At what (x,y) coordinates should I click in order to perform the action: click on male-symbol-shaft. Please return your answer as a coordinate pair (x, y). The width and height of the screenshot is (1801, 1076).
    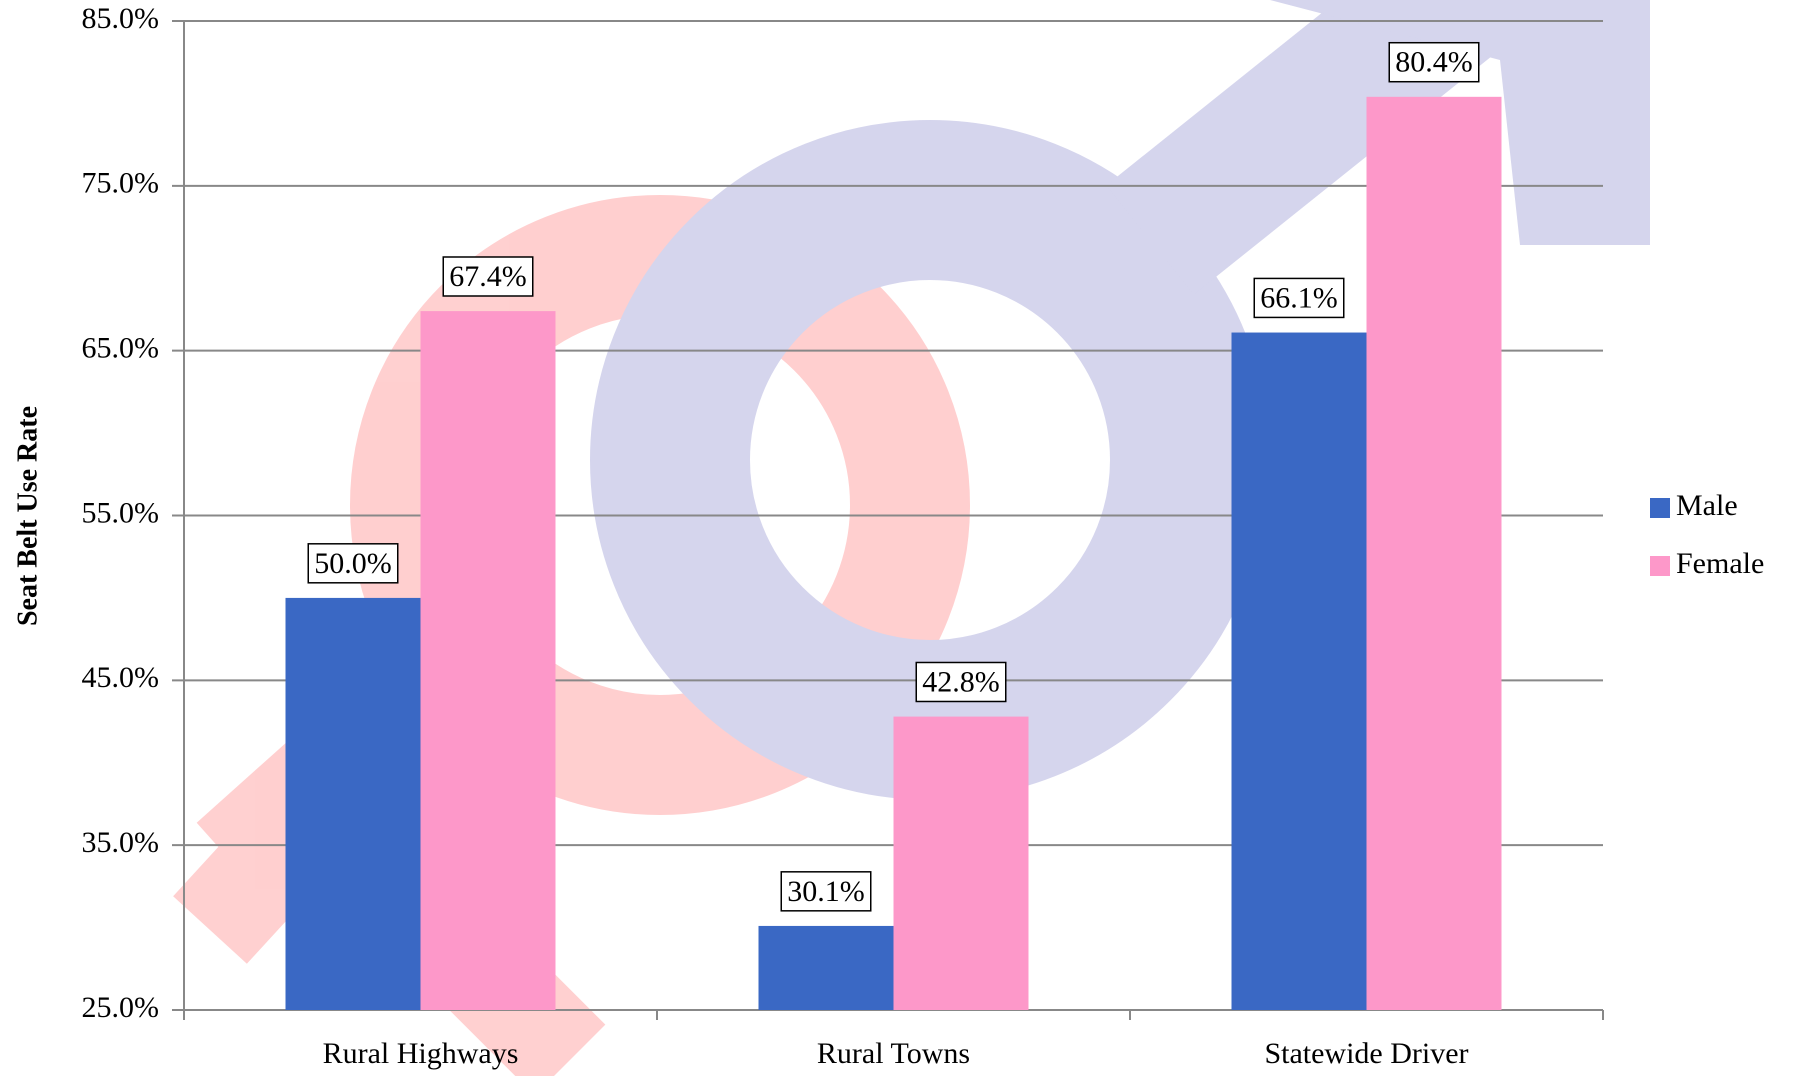
    Looking at the image, I should click on (1300, 147).